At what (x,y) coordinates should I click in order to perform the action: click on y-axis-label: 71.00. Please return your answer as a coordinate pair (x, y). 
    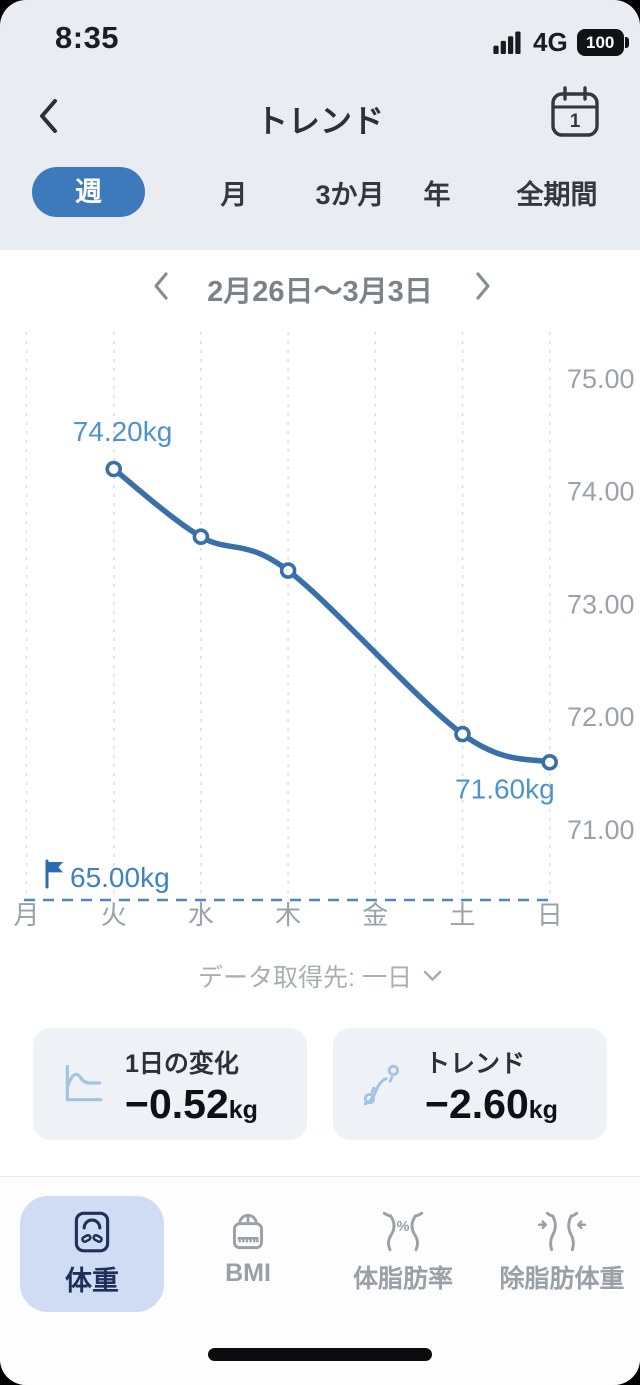
    Looking at the image, I should click on (601, 830).